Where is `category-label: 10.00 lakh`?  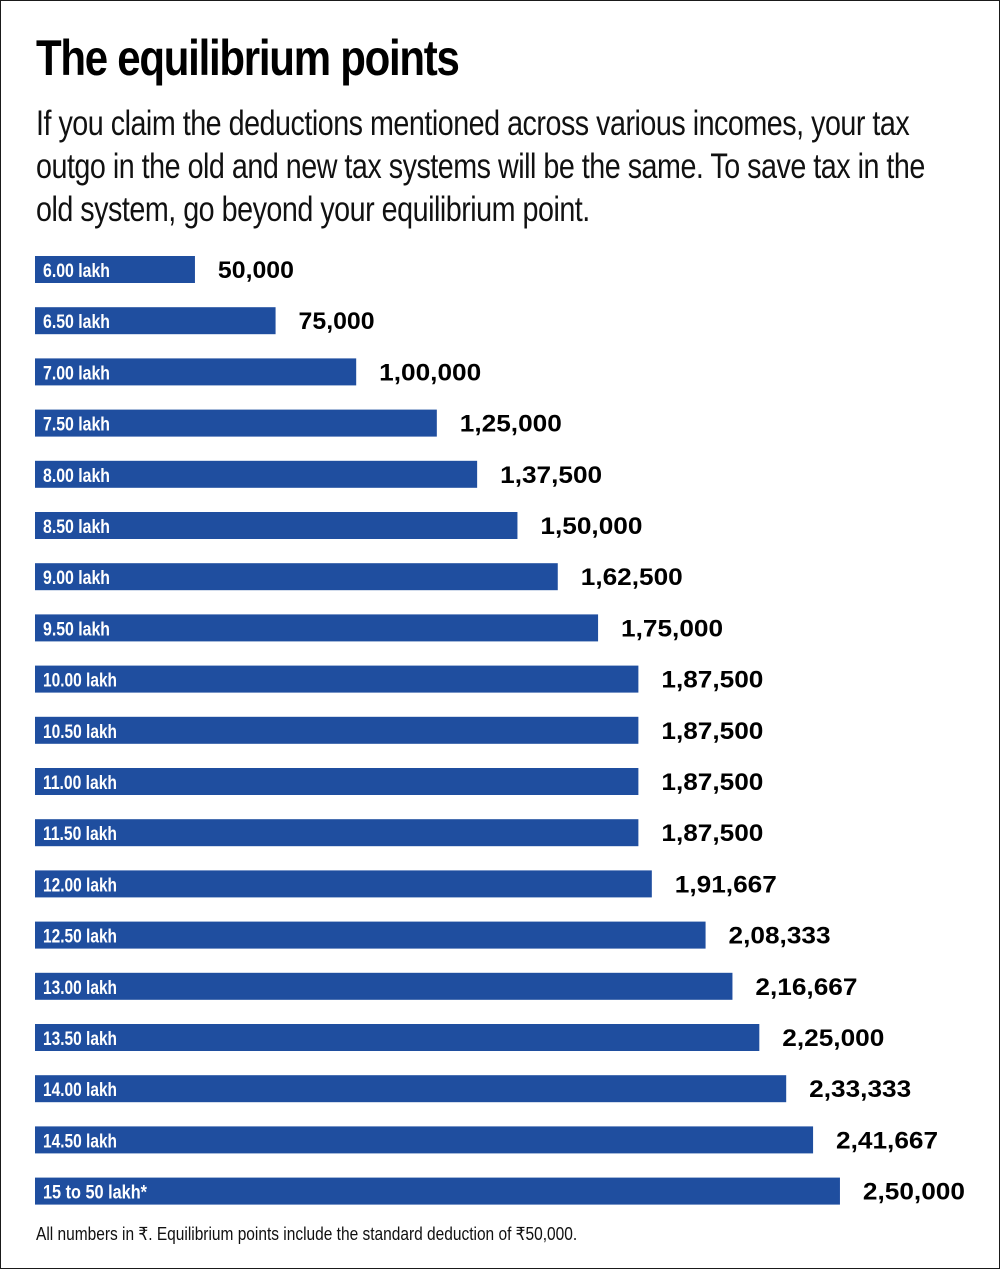
category-label: 10.00 lakh is located at coordinates (80, 681).